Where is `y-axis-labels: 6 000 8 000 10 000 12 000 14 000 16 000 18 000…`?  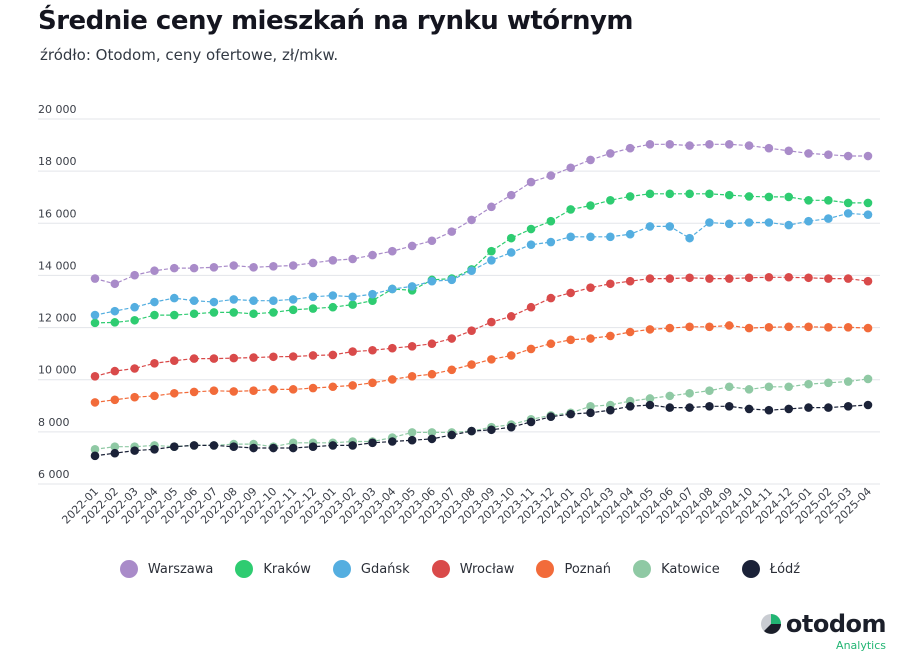
y-axis-labels: 6 000 8 000 10 000 12 000 14 000 16 000 18 000… is located at coordinates (57, 292).